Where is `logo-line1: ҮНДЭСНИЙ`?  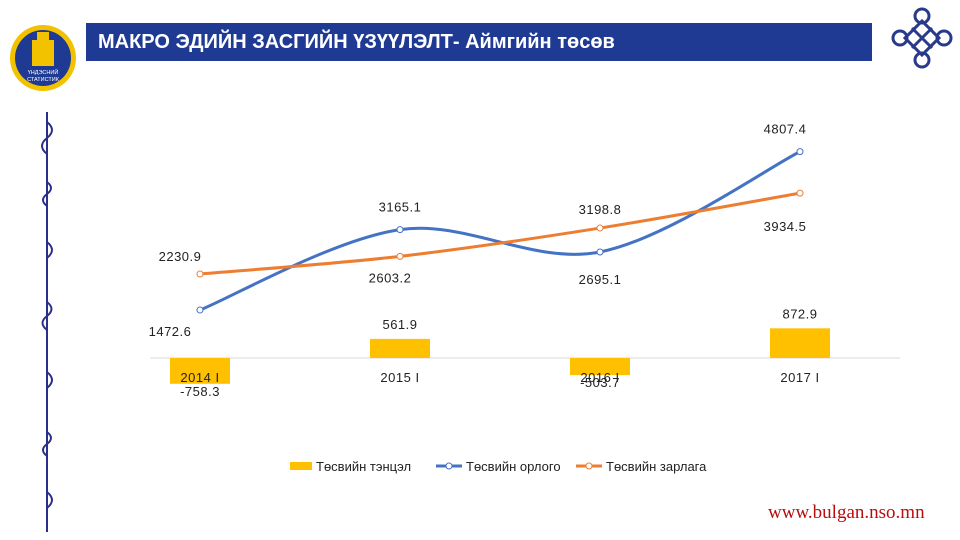 logo-line1: ҮНДЭСНИЙ is located at coordinates (43, 72).